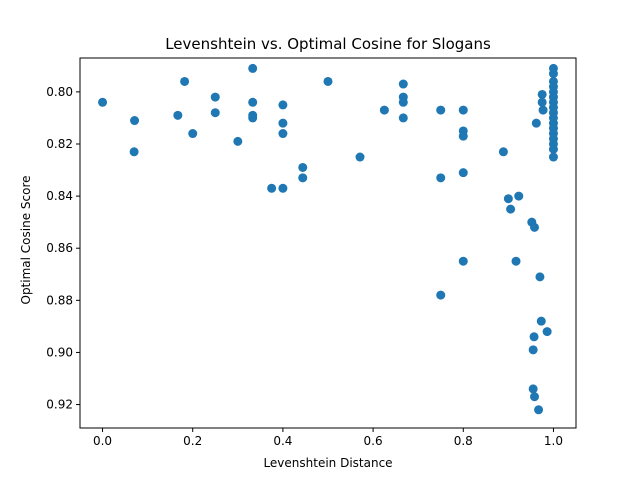 The image size is (640, 484). Describe the element at coordinates (59, 92) in the screenshot. I see `y-tick-label: 0.80` at that location.